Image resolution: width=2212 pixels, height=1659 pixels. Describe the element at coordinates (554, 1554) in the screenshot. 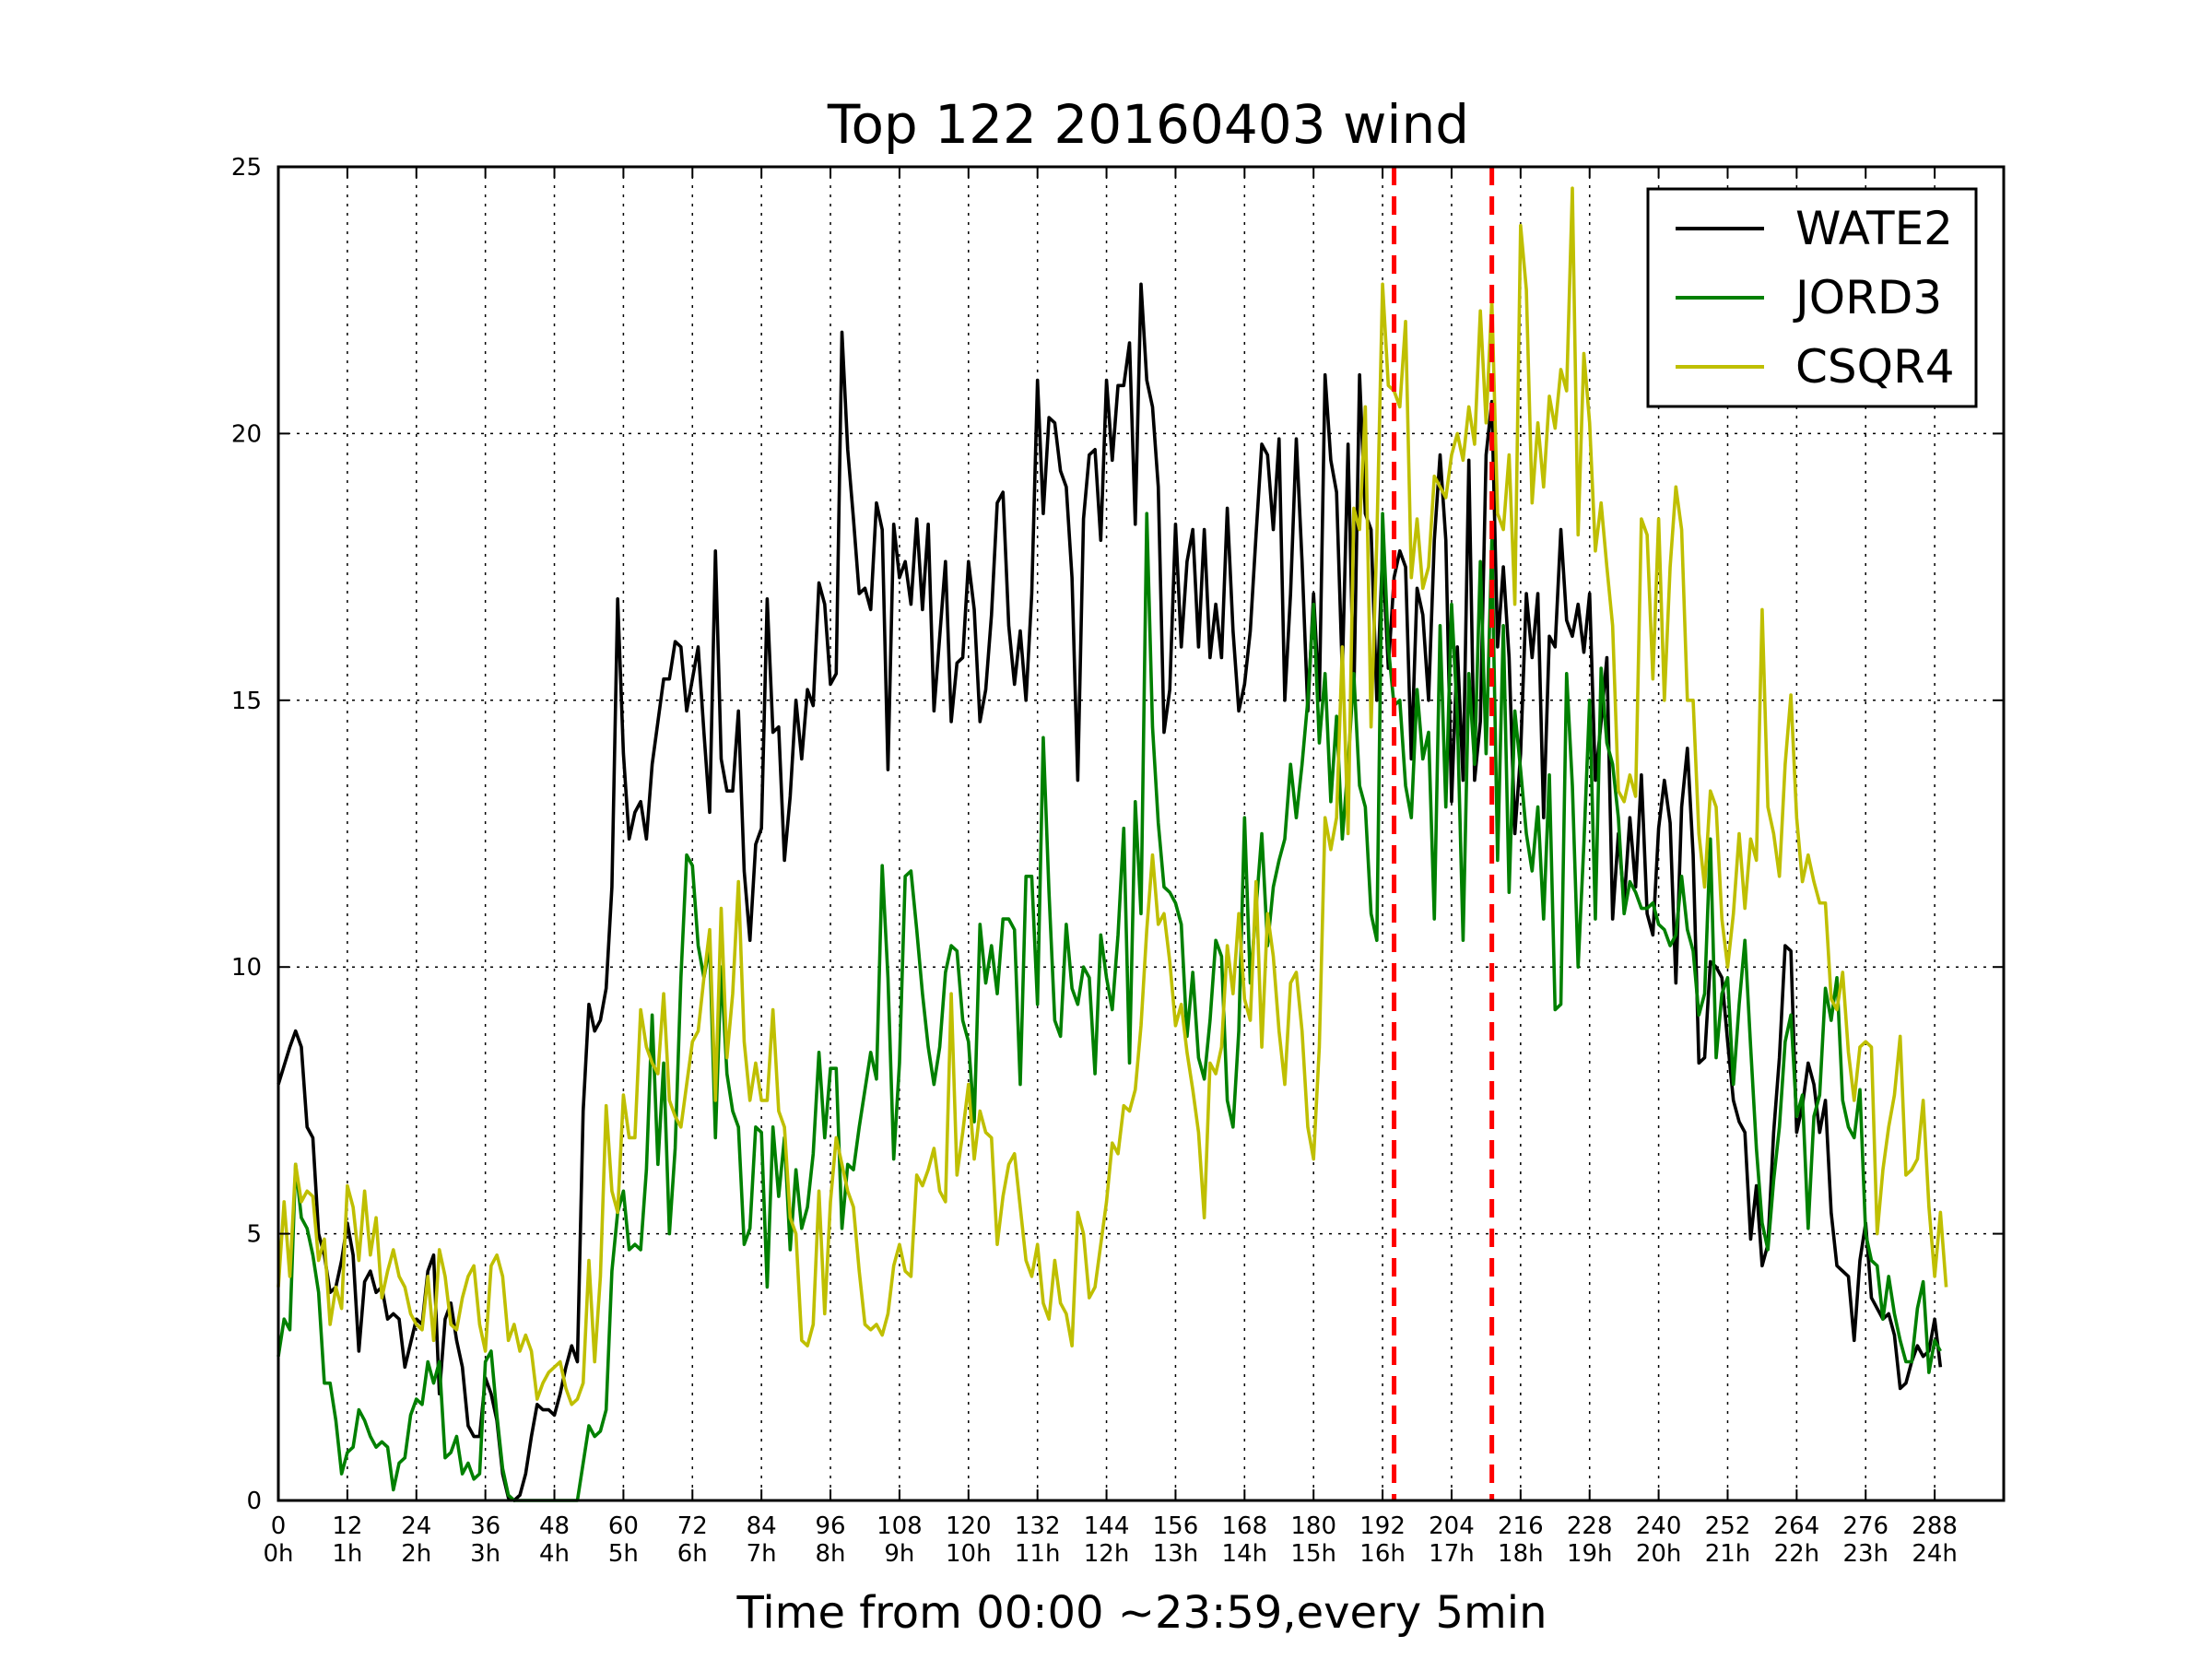

I see `x-tick-sublabel: 4h` at that location.